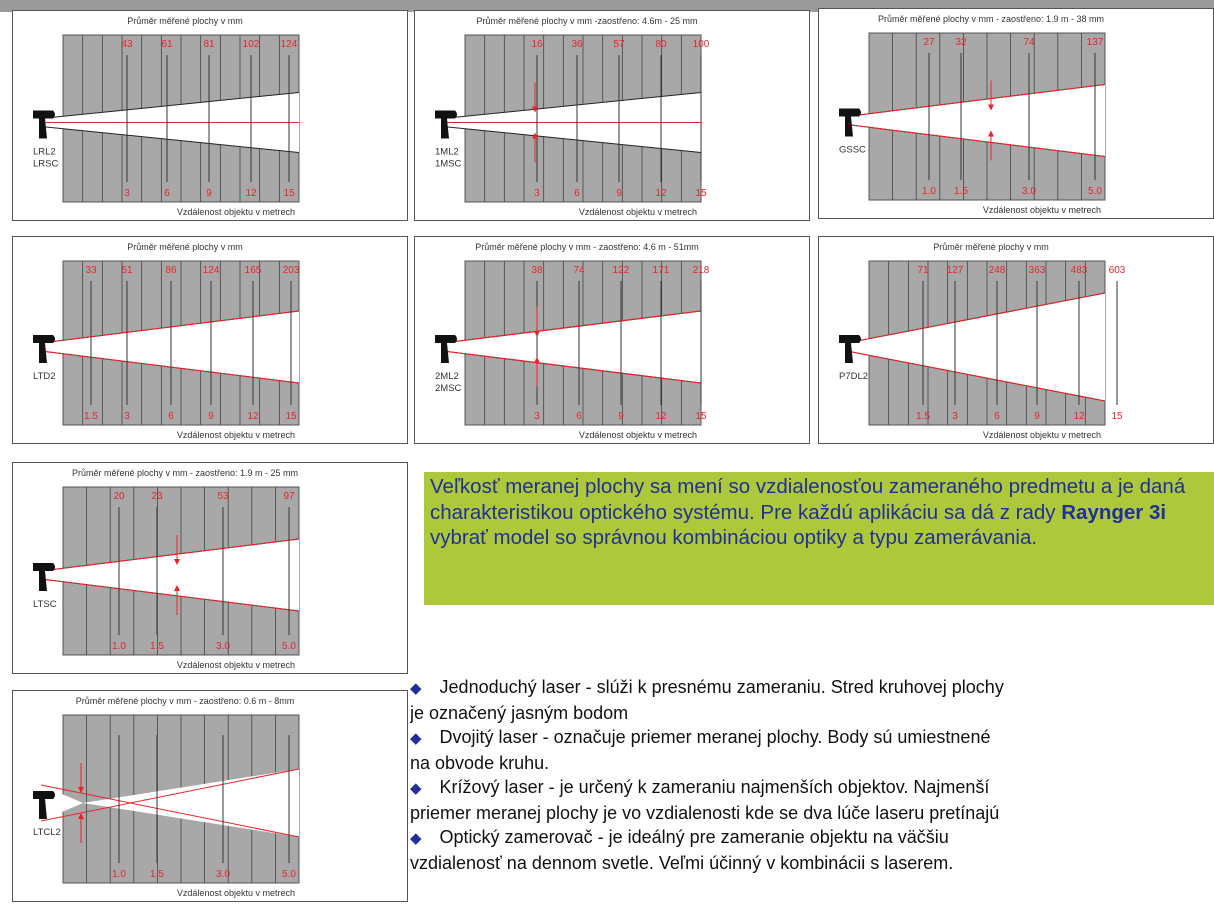  I want to click on diameter-label: 32, so click(961, 42).